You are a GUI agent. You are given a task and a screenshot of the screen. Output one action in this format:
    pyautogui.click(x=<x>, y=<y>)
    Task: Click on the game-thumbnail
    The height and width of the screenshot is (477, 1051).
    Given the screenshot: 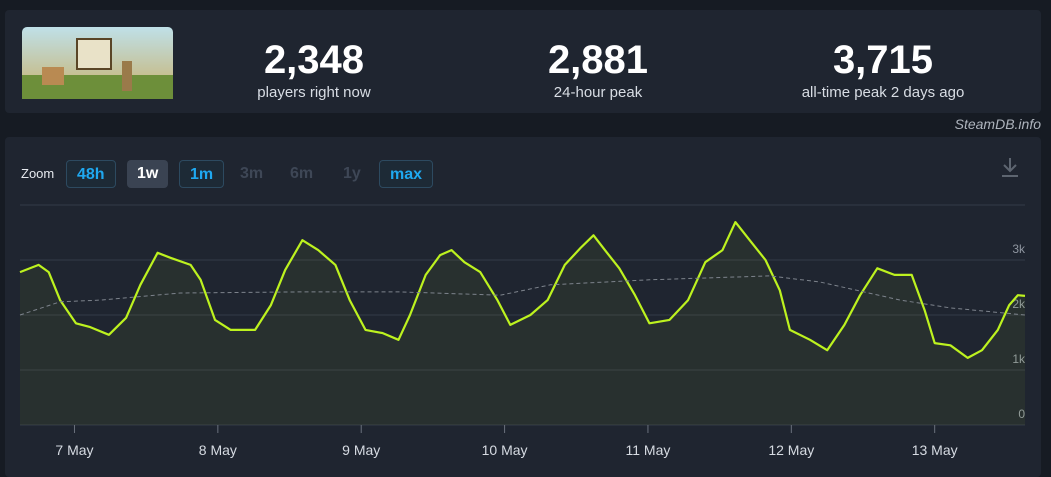 What is the action you would take?
    pyautogui.click(x=97, y=63)
    